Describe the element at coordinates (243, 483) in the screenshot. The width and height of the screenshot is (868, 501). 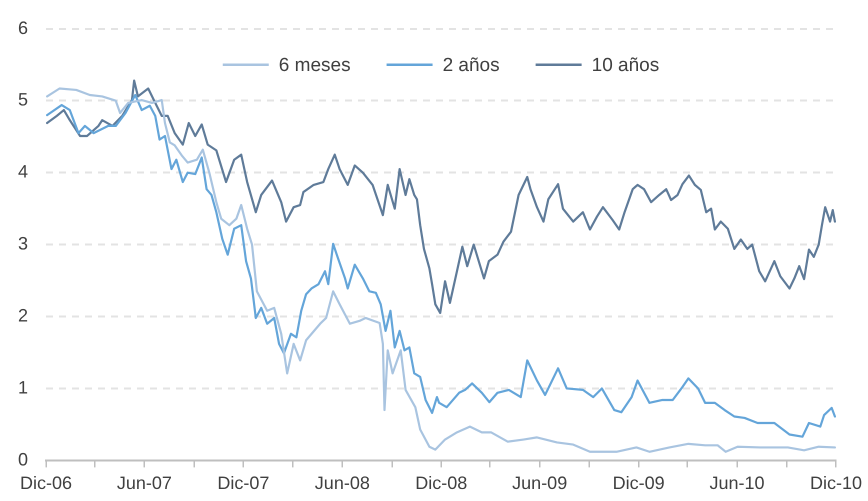
I see `x-tick-label: Dic-07` at that location.